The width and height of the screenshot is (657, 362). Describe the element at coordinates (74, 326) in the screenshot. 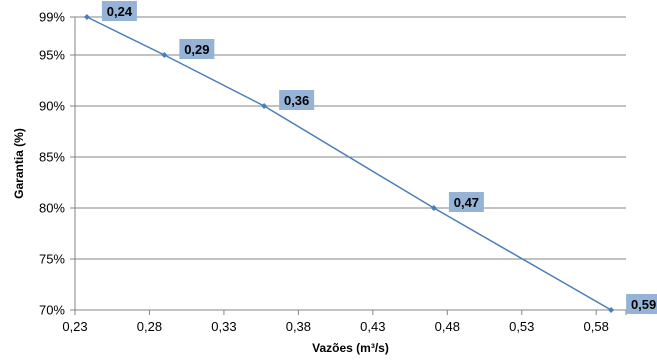

I see `x-tick-label: 0,23` at that location.